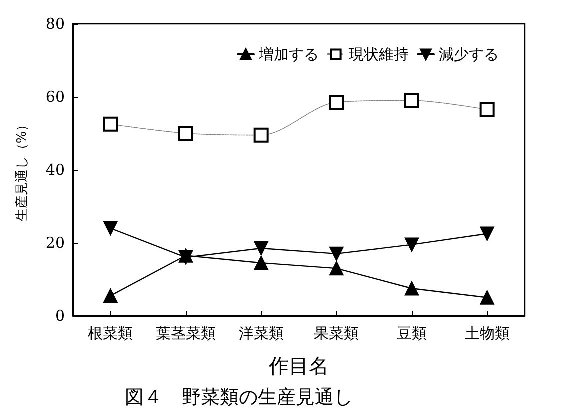  What do you see at coordinates (55, 170) in the screenshot?
I see `y-tick-label: 40` at bounding box center [55, 170].